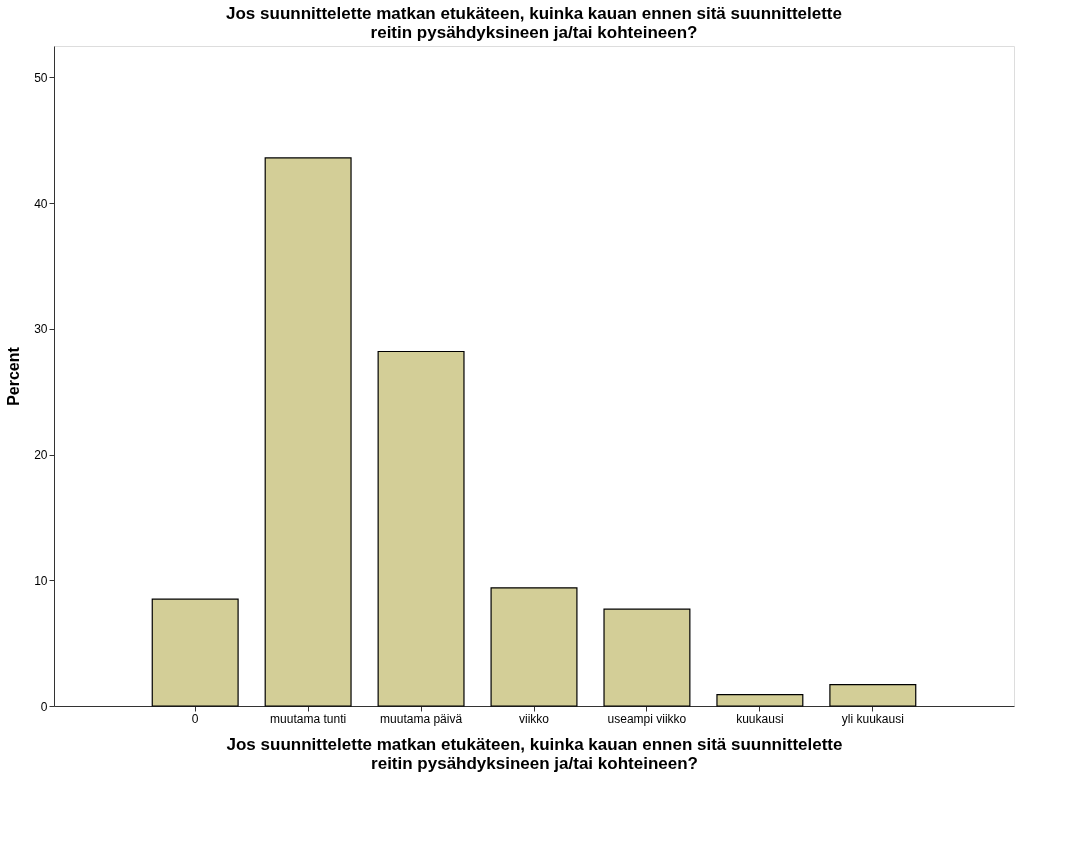  I want to click on x-tick-label: useampi viikko, so click(647, 718).